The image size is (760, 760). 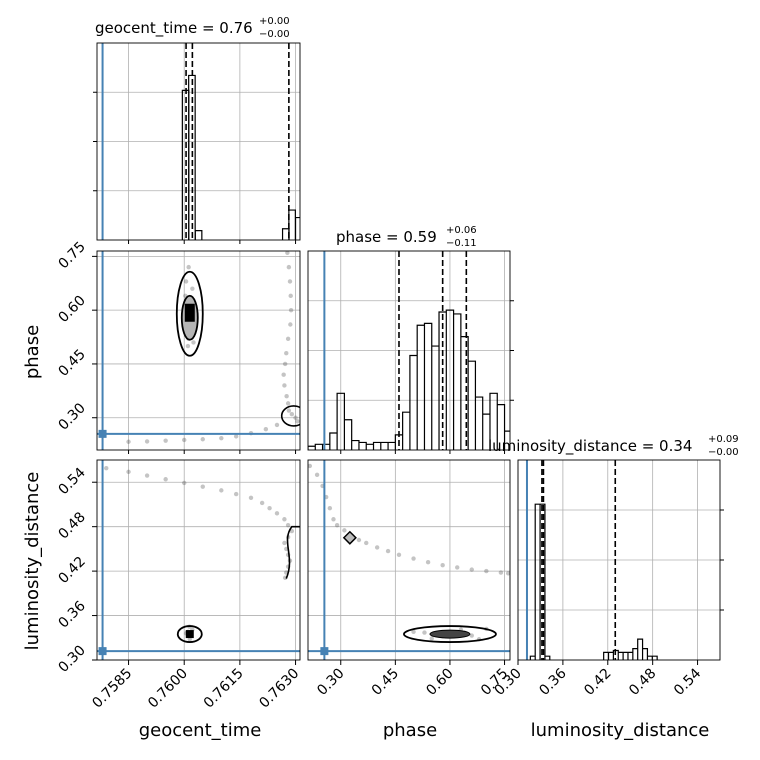 What do you see at coordinates (410, 730) in the screenshot?
I see `x-axis-label-phase: phase` at bounding box center [410, 730].